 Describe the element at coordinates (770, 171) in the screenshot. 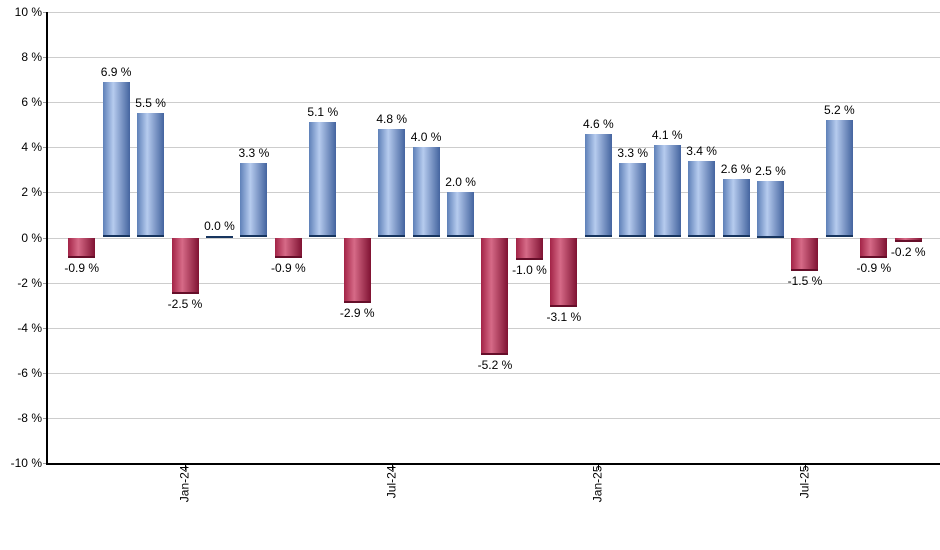

I see `bar-value-label: 2.5 %` at that location.